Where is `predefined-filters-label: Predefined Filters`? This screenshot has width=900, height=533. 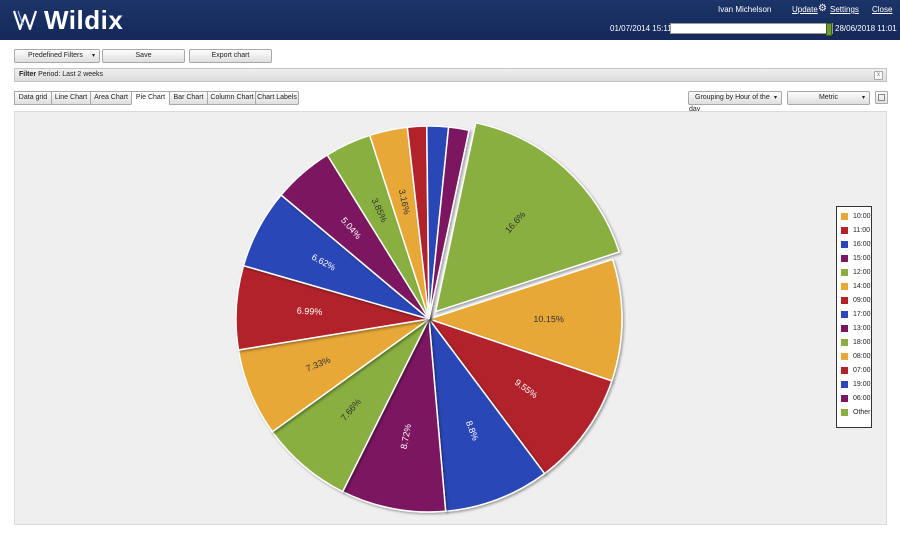
predefined-filters-label: Predefined Filters is located at coordinates (55, 55).